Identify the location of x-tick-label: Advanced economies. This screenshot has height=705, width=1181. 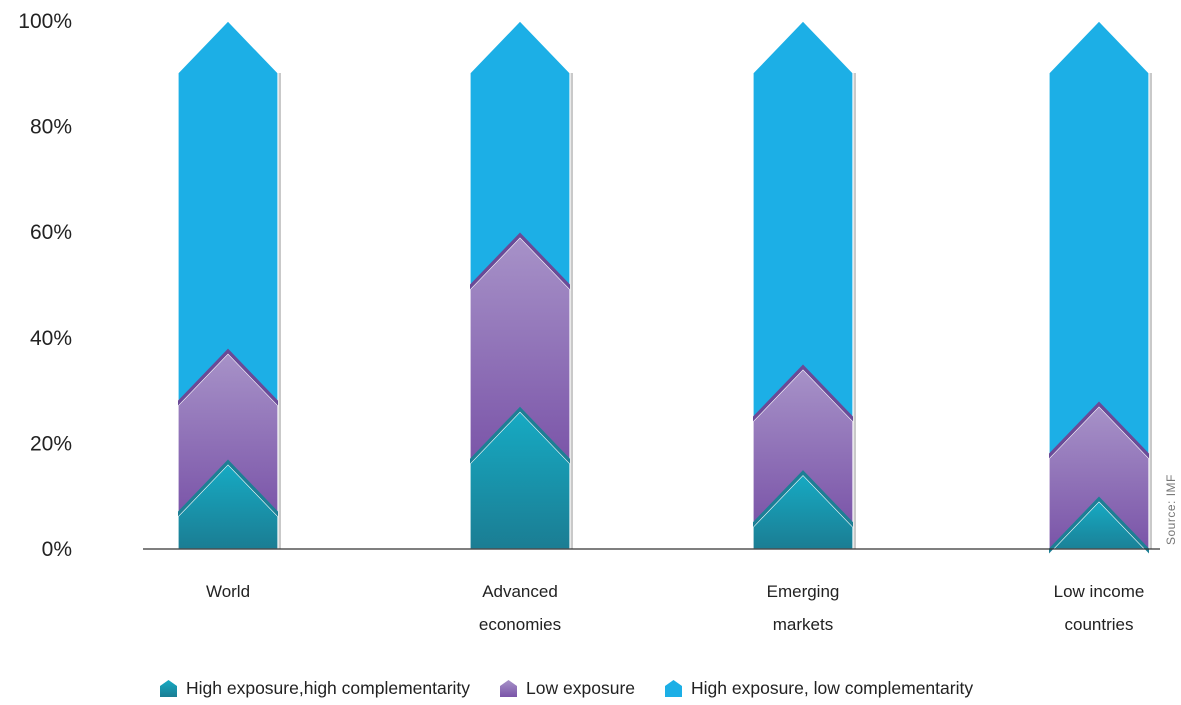
(520, 608).